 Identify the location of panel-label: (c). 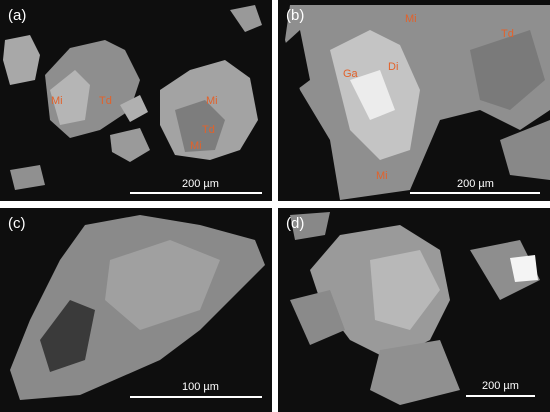
(17, 223).